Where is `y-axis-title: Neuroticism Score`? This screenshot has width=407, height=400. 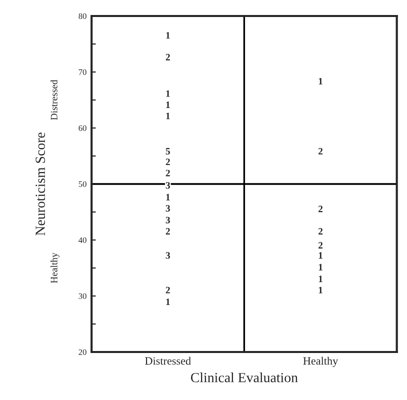
y-axis-title: Neuroticism Score is located at coordinates (41, 184).